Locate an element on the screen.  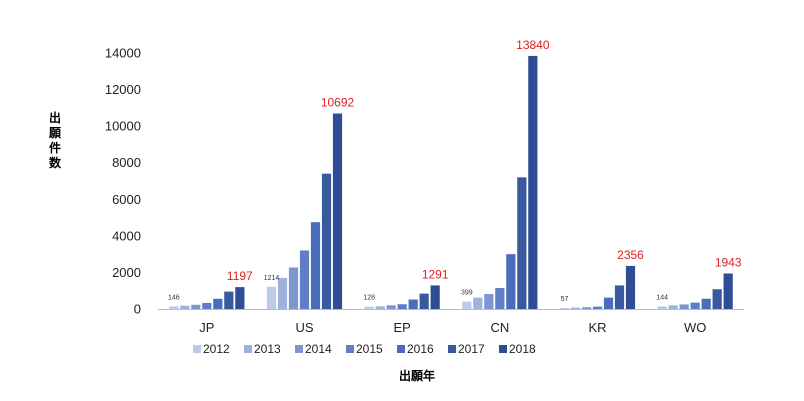
bar-KR-2018 is located at coordinates (630, 287).